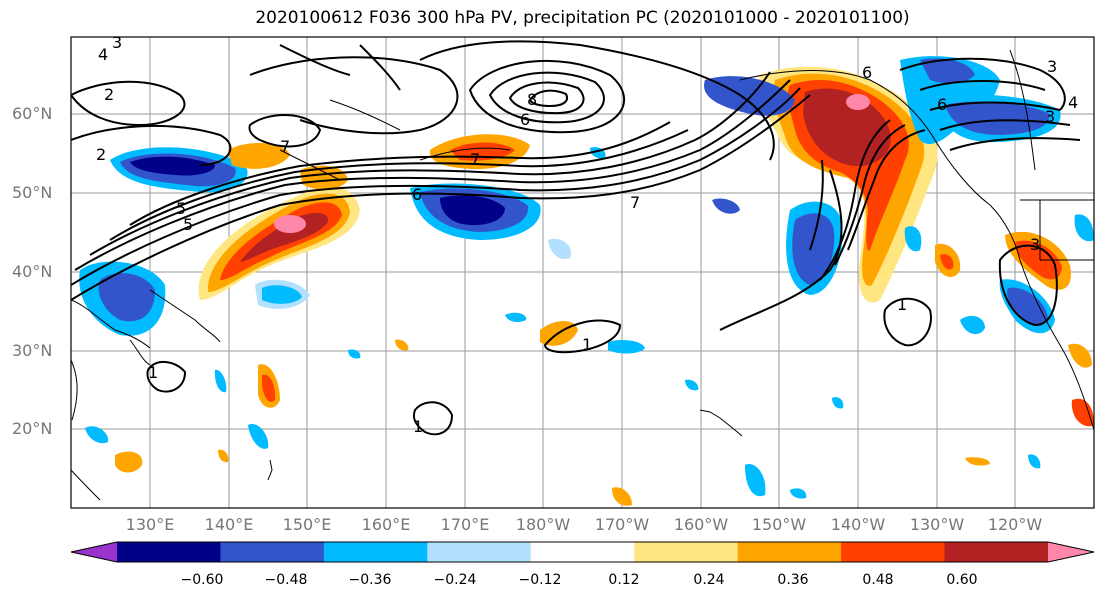  Describe the element at coordinates (32, 192) in the screenshot. I see `lat-label: 50°N` at that location.